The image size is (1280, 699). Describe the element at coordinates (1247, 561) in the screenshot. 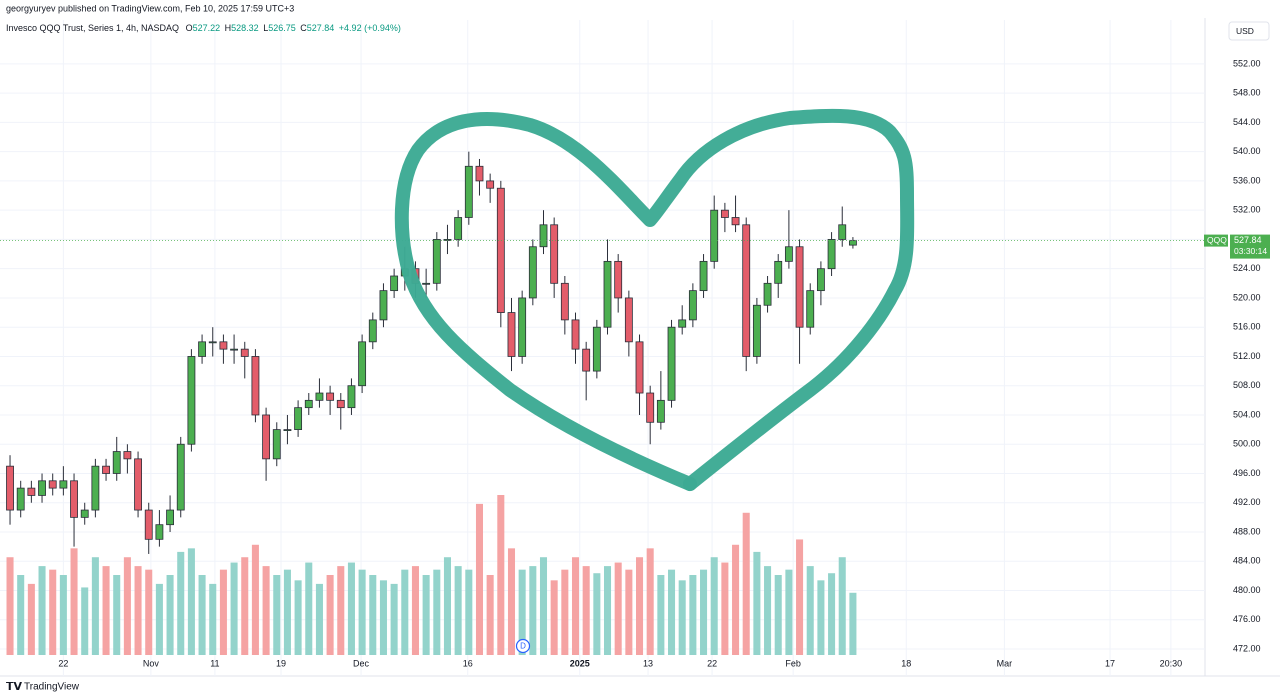

I see `y-tick-label: 484.00` at that location.